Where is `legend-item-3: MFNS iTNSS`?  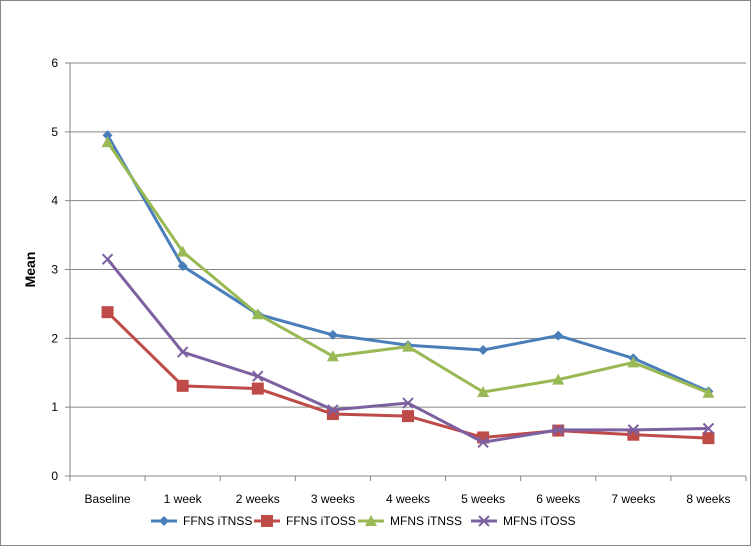 legend-item-3: MFNS iTNSS is located at coordinates (410, 521).